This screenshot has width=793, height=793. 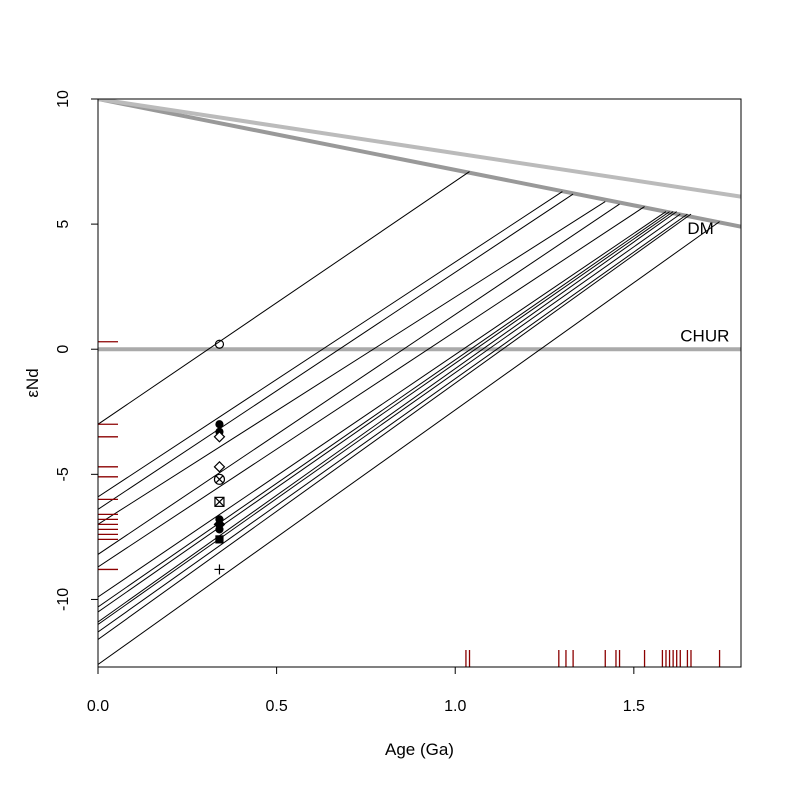 I want to click on y-tick-label-2: 0, so click(x=63, y=349).